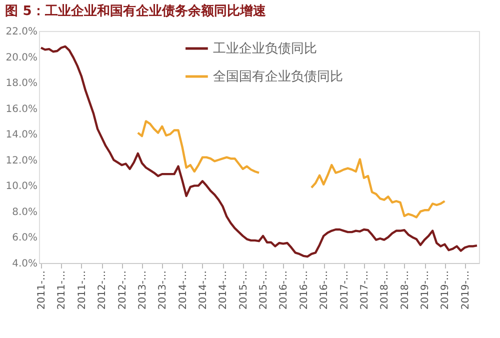  What do you see at coordinates (22, 186) in the screenshot?
I see `y-tick-label: 10.0%` at bounding box center [22, 186].